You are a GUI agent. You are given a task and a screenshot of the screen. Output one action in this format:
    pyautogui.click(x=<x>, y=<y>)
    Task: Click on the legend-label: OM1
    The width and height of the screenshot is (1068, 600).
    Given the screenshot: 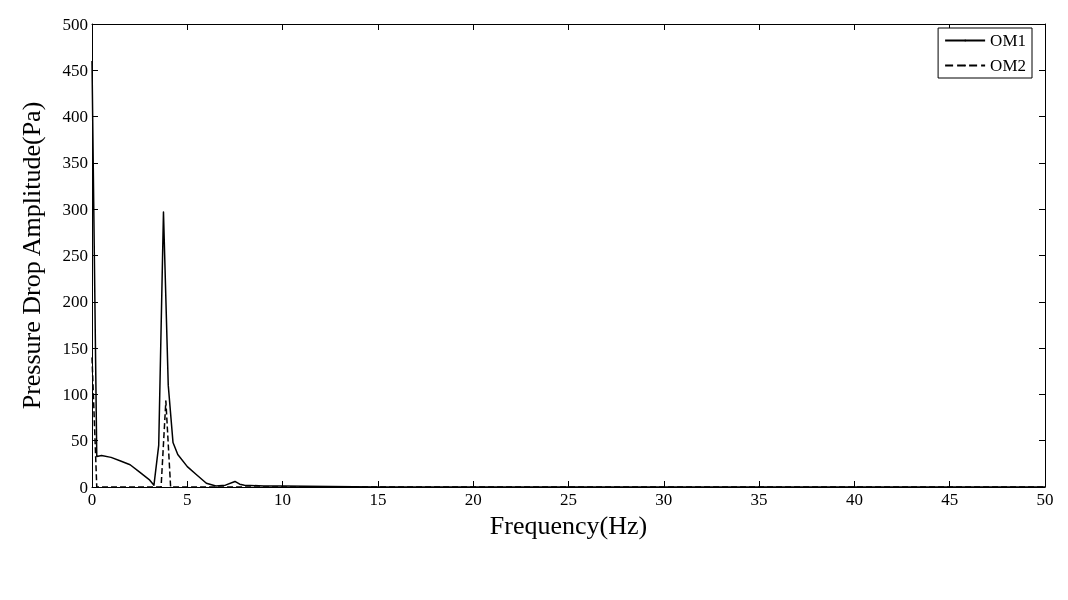 What is the action you would take?
    pyautogui.click(x=1008, y=40)
    